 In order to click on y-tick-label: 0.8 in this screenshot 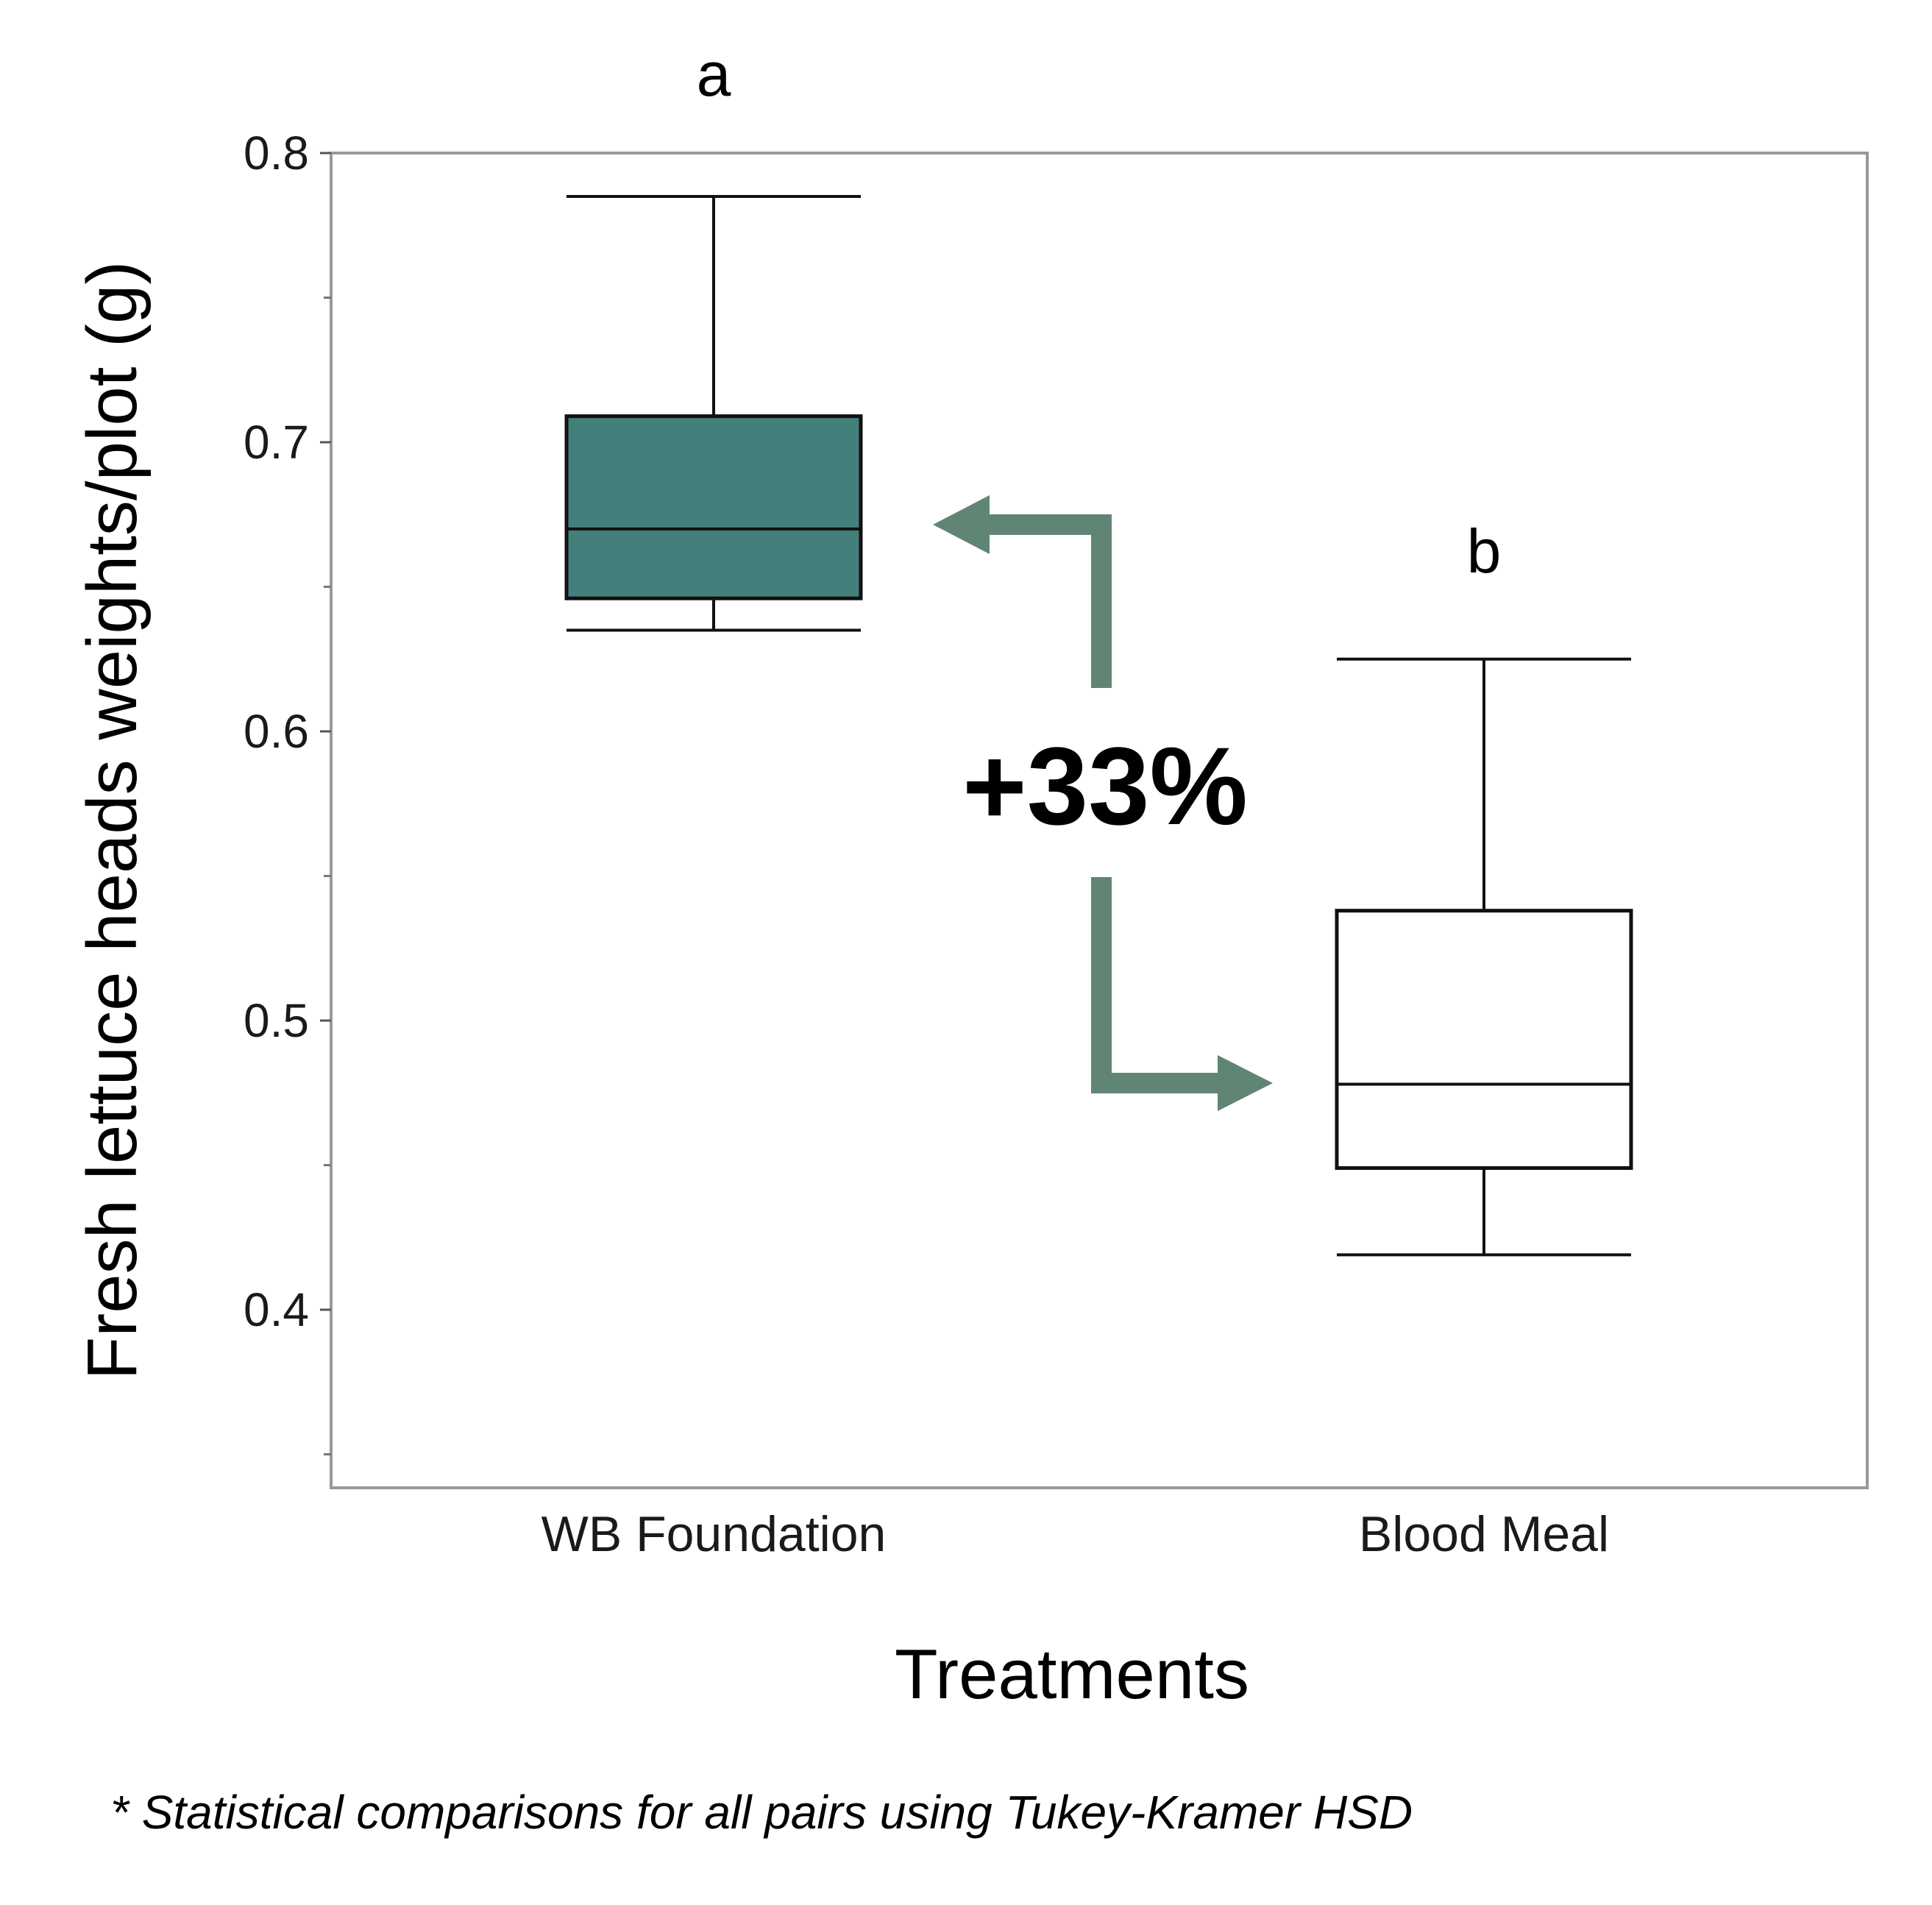, I will do `click(276, 153)`.